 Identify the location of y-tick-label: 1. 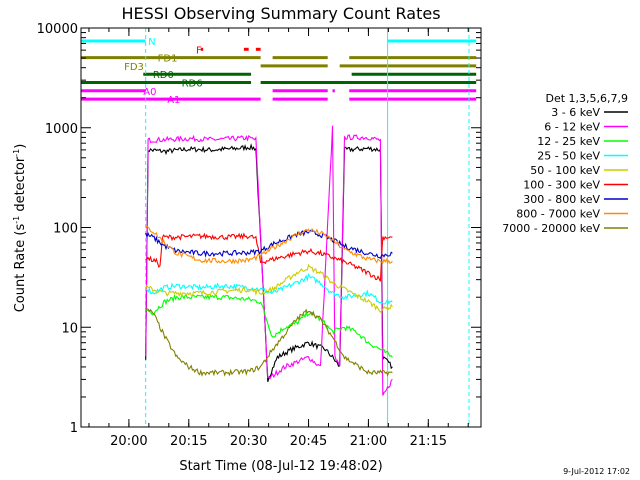
(74, 428).